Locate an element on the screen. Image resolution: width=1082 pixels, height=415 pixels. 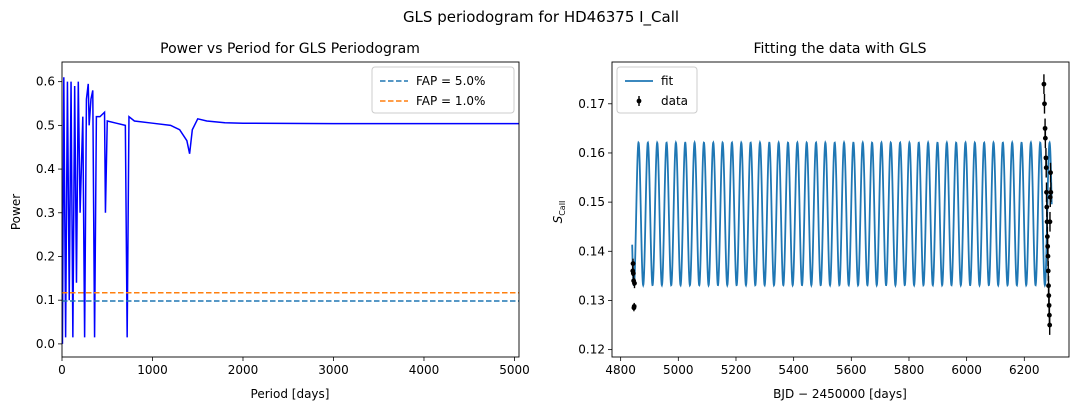
legend-label-fap: FAP = 1.0% is located at coordinates (450, 101).